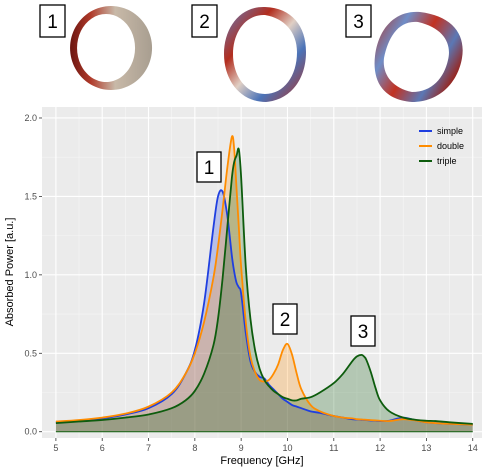 The width and height of the screenshot is (492, 471). I want to click on legend-label-double: double, so click(450, 146).